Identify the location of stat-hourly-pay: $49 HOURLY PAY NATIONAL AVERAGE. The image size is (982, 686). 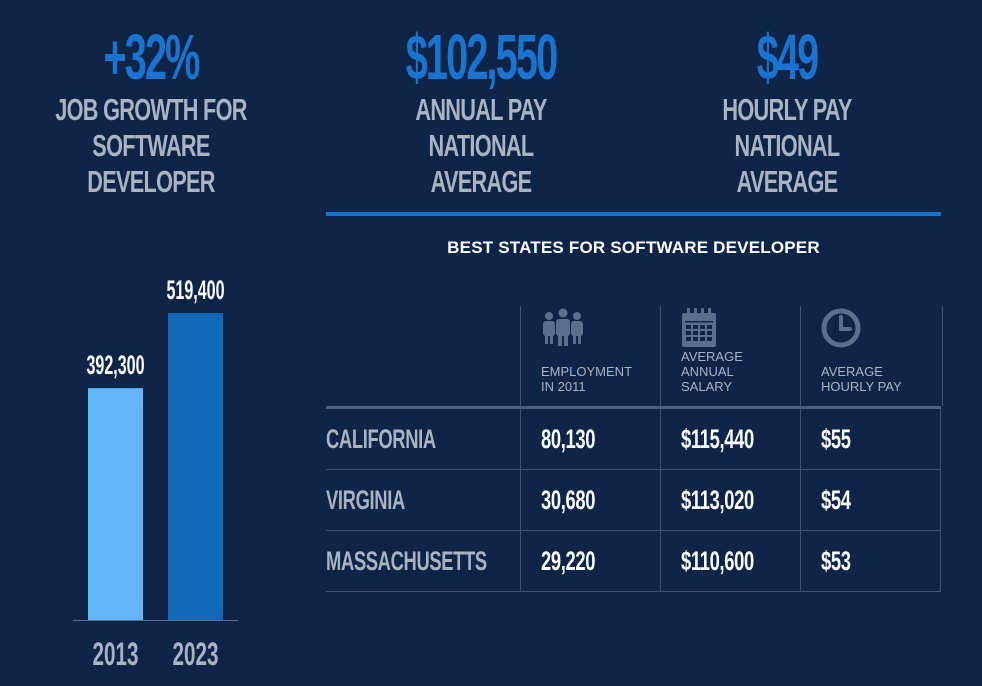
(787, 111).